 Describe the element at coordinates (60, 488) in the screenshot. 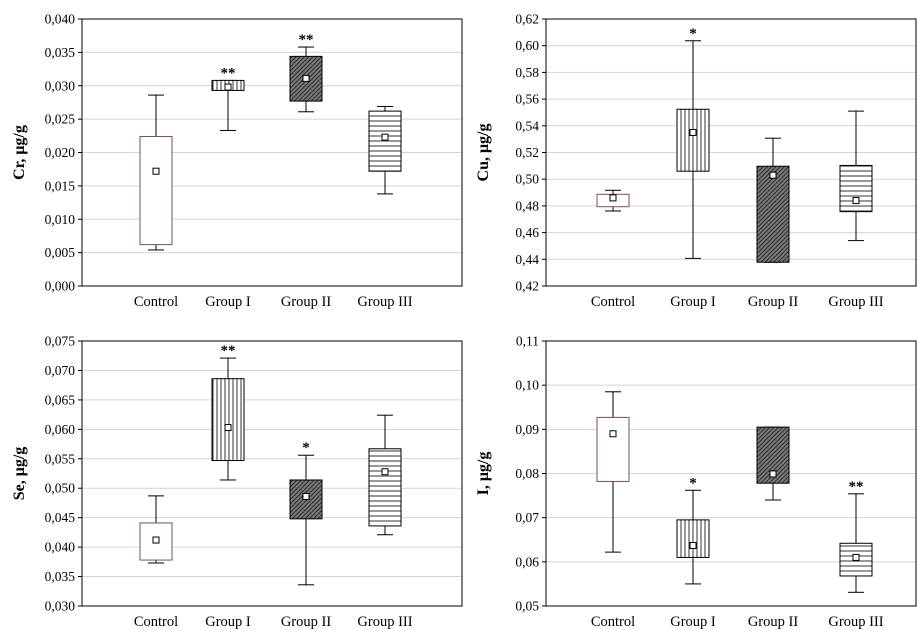

I see `y-tick-label: 0,050` at that location.